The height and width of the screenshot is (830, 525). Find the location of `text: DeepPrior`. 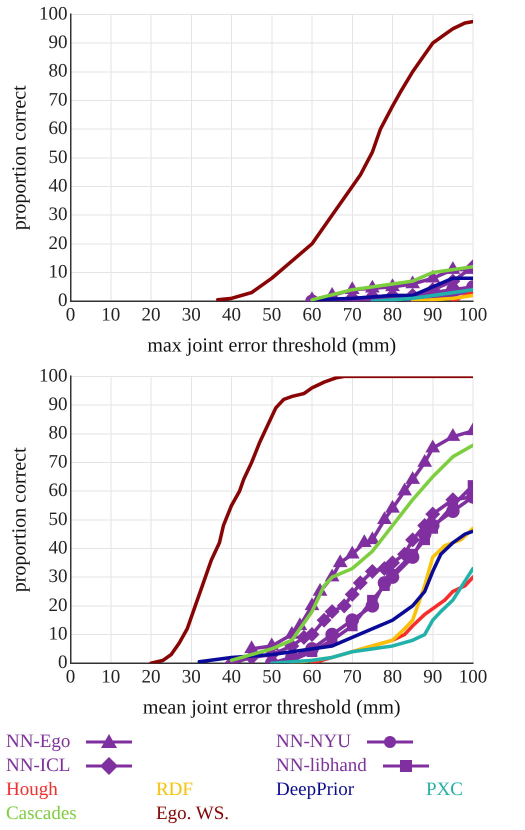

text: DeepPrior is located at coordinates (315, 790).